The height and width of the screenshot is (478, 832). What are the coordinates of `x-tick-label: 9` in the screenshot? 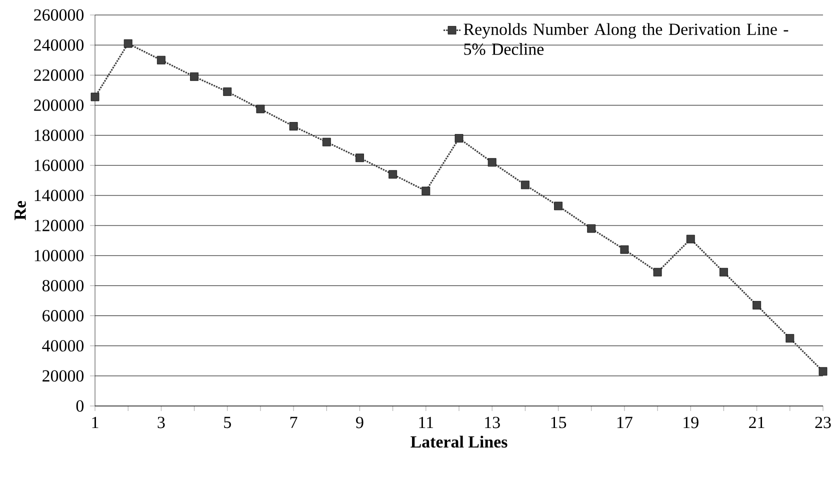 It's located at (360, 422).